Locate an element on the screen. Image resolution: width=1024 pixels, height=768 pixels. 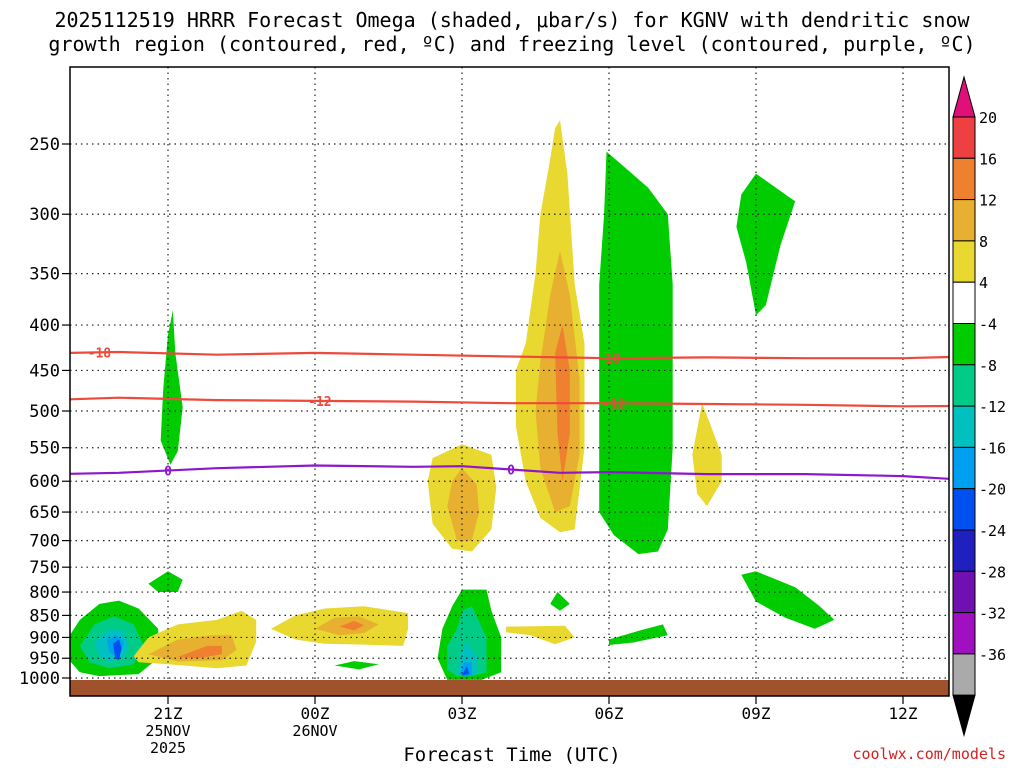
x-tick-label: 09Z is located at coordinates (756, 713).